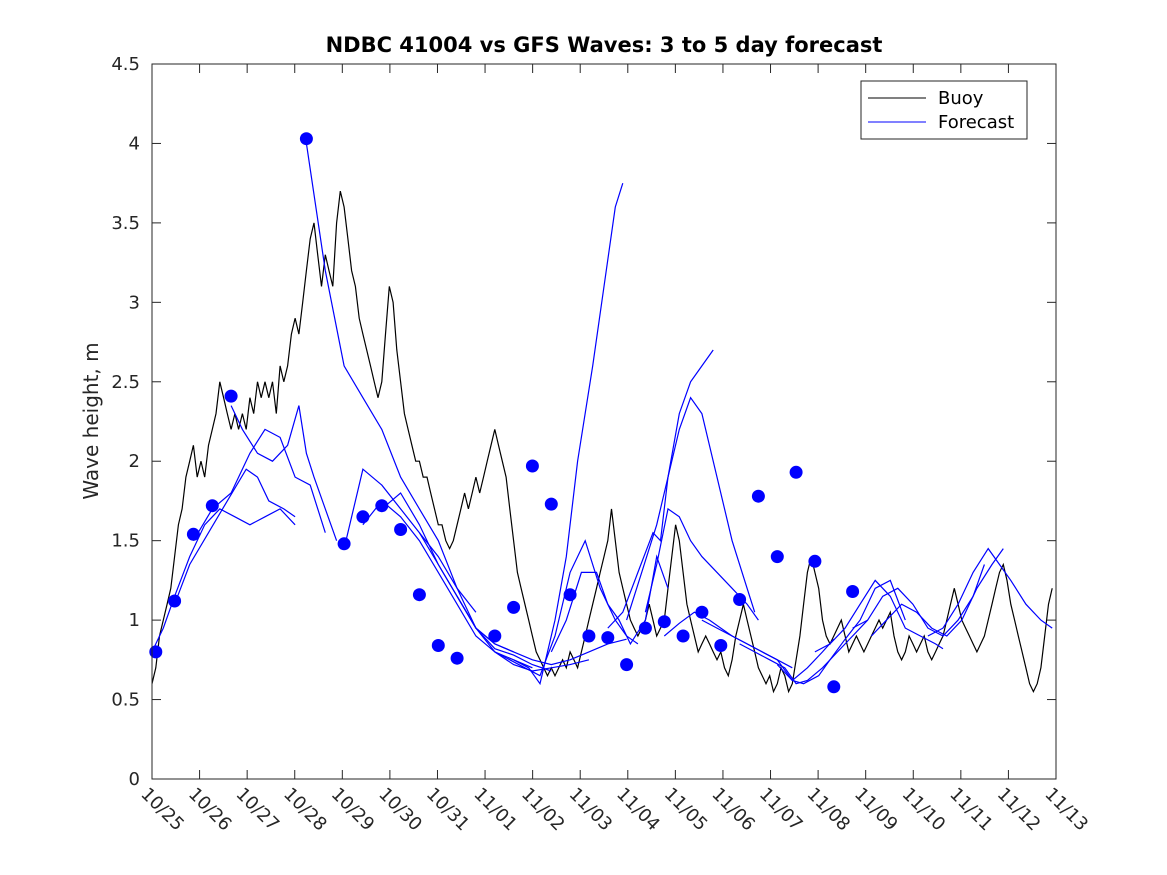  I want to click on legend: Buoy Forecast, so click(944, 110).